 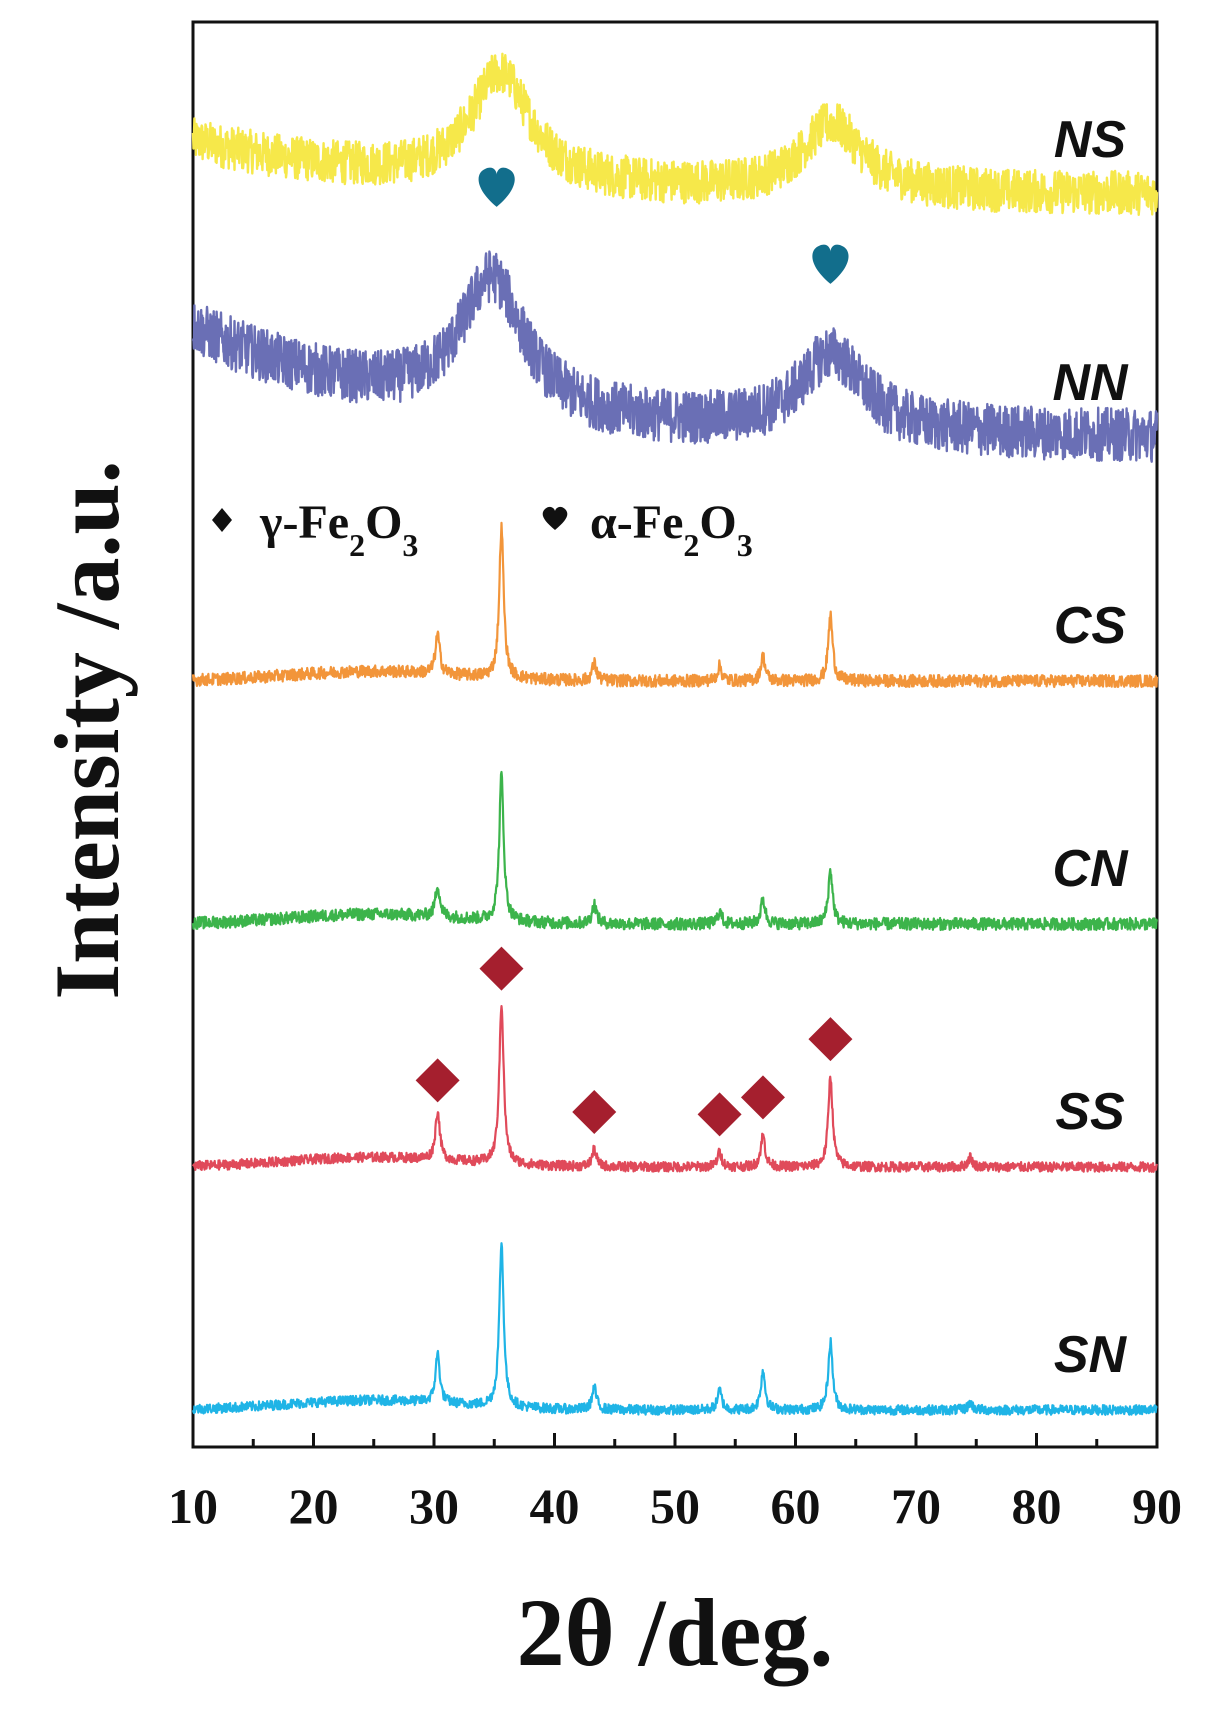 What do you see at coordinates (675, 1440) in the screenshot?
I see `x-axis-ticks` at bounding box center [675, 1440].